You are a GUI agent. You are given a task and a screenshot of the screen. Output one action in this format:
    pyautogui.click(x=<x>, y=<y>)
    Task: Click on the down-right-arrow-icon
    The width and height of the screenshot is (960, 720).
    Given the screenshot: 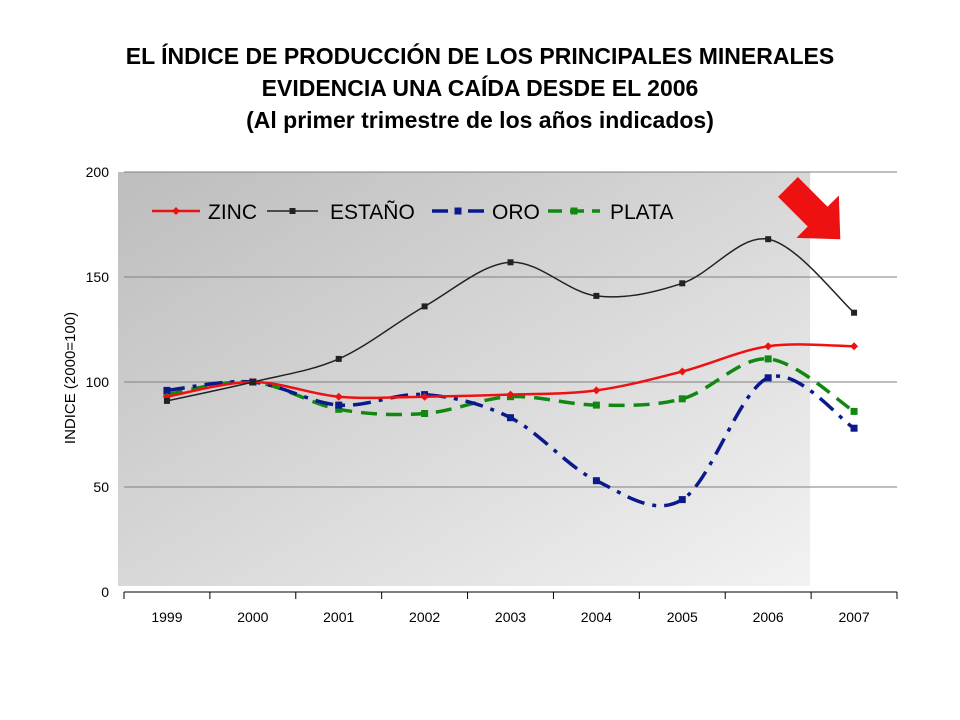 What is the action you would take?
    pyautogui.click(x=809, y=208)
    